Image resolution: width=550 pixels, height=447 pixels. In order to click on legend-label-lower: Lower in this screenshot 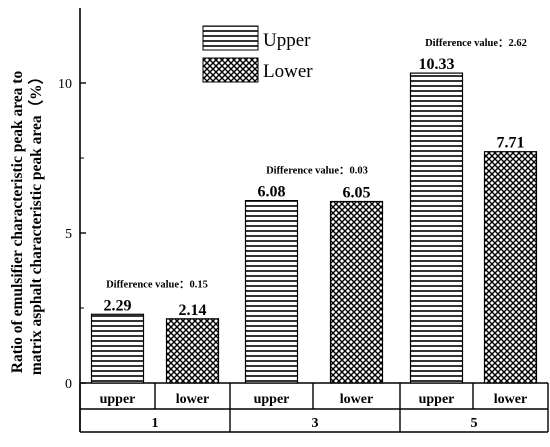, I will do `click(288, 71)`.